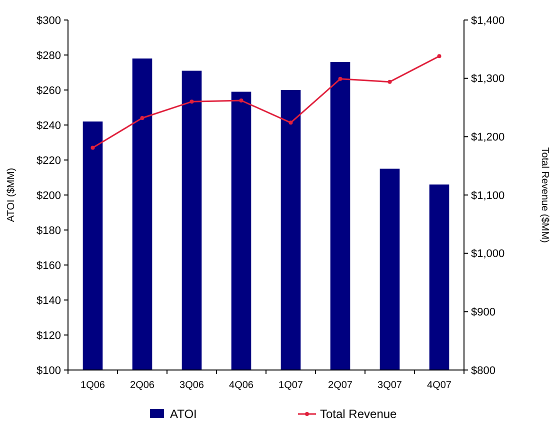 This screenshot has width=556, height=428. Describe the element at coordinates (48, 56) in the screenshot. I see `y-tick-label: $280` at that location.